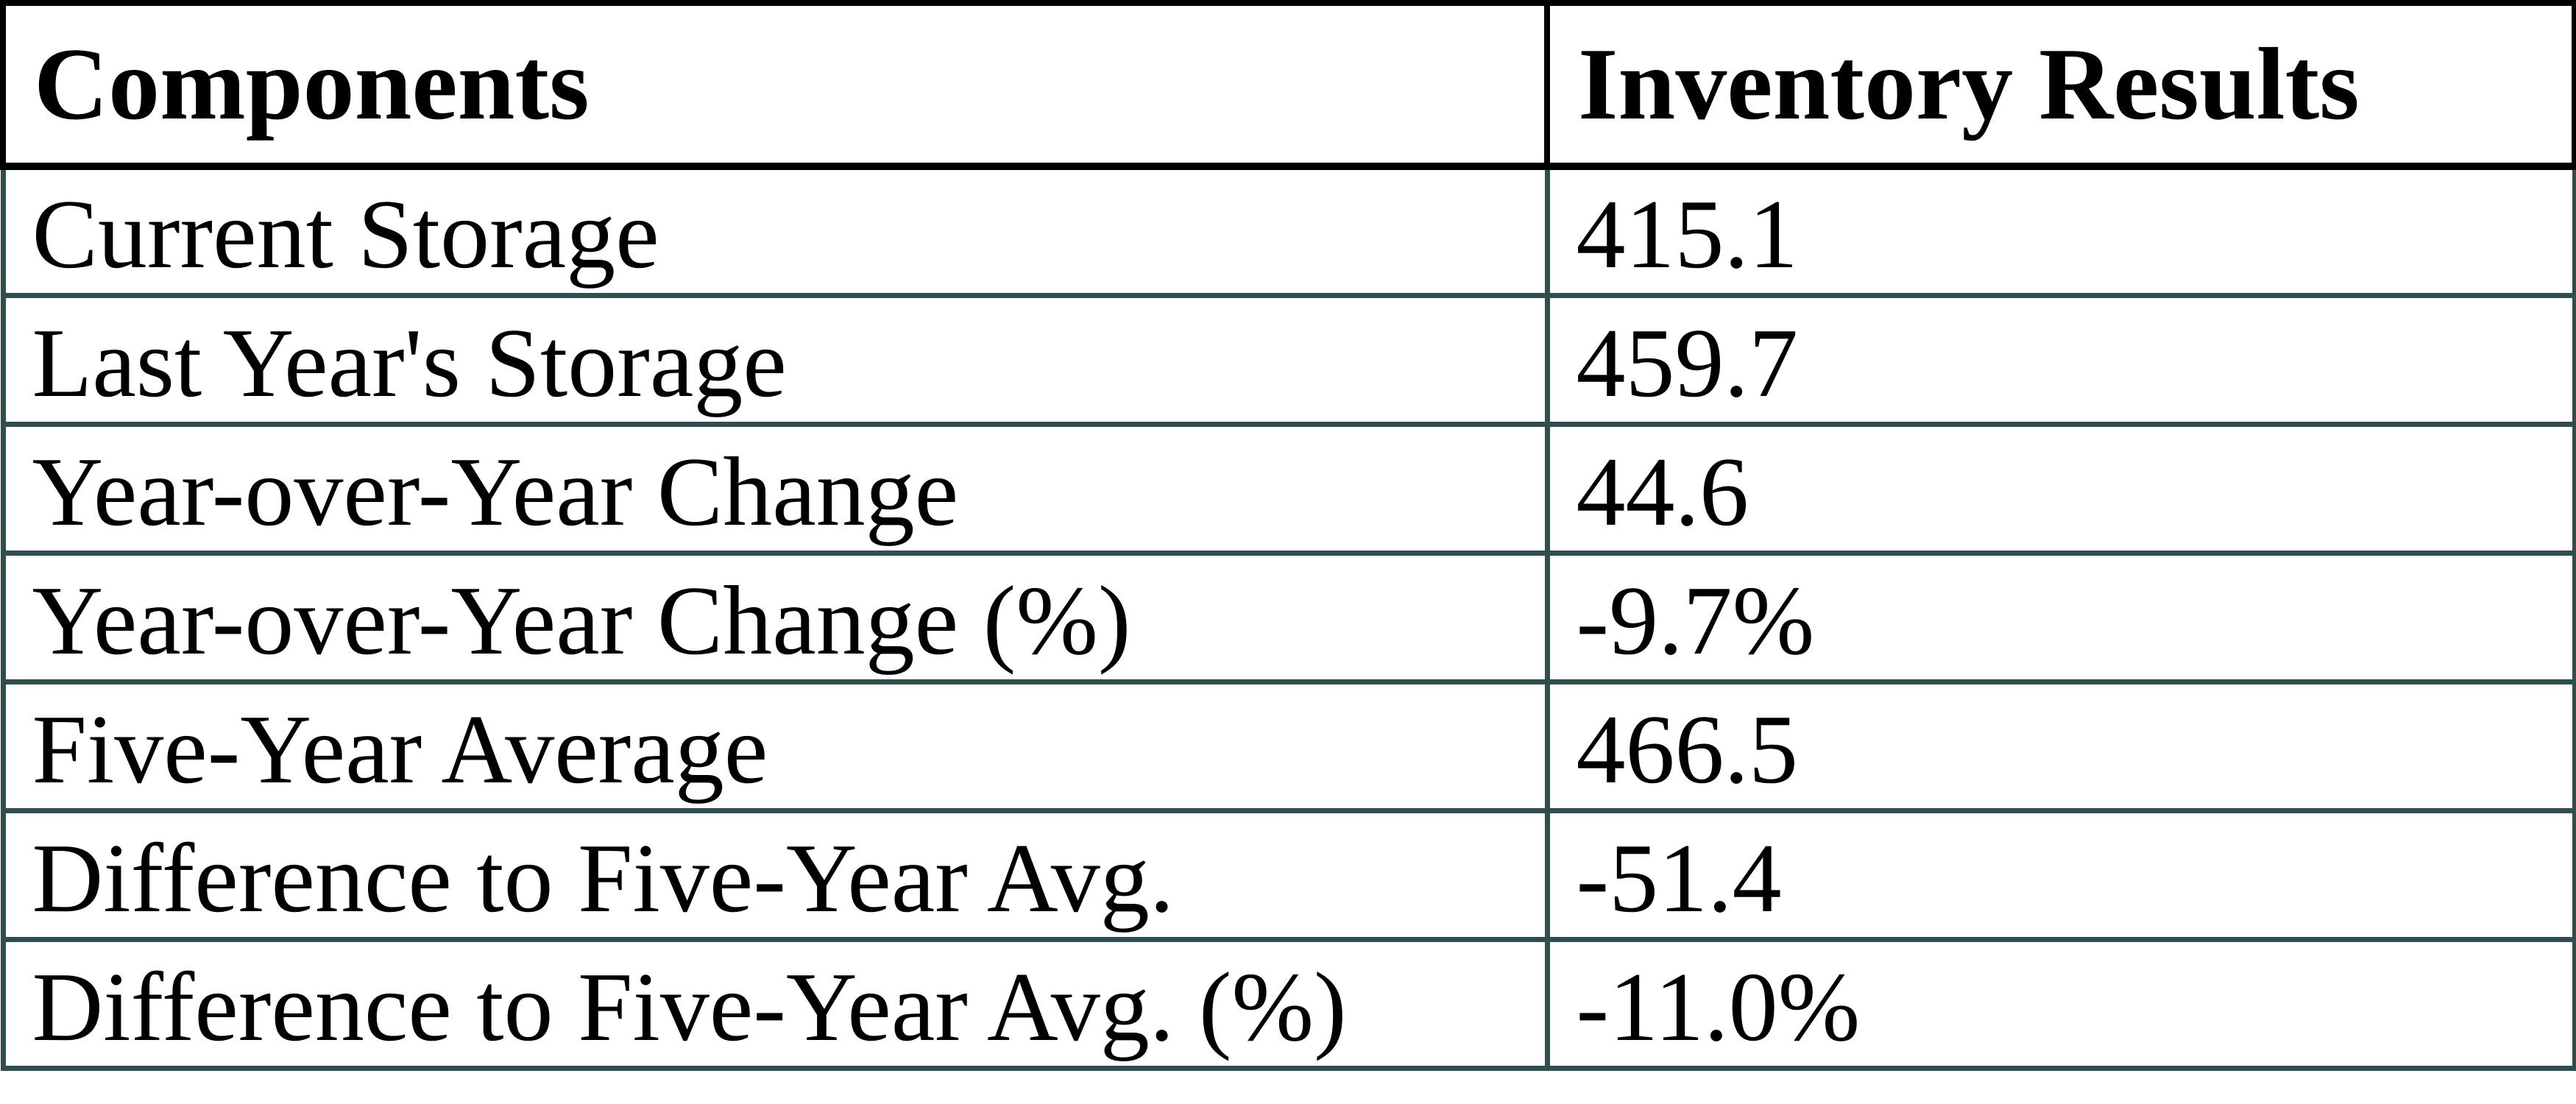 The width and height of the screenshot is (2576, 1104). I want to click on table-row: Year-over-Year Change 44.6, so click(1288, 488).